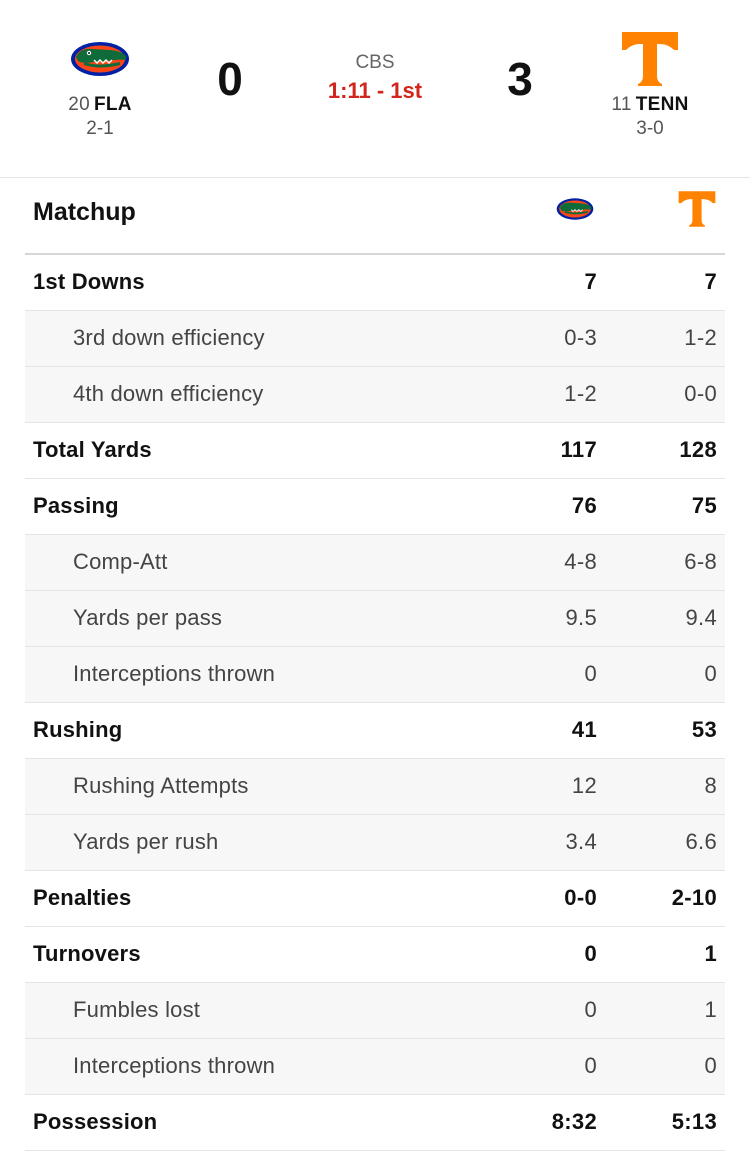 The image size is (750, 1153). What do you see at coordinates (710, 281) in the screenshot?
I see `home-stat-value: 7` at bounding box center [710, 281].